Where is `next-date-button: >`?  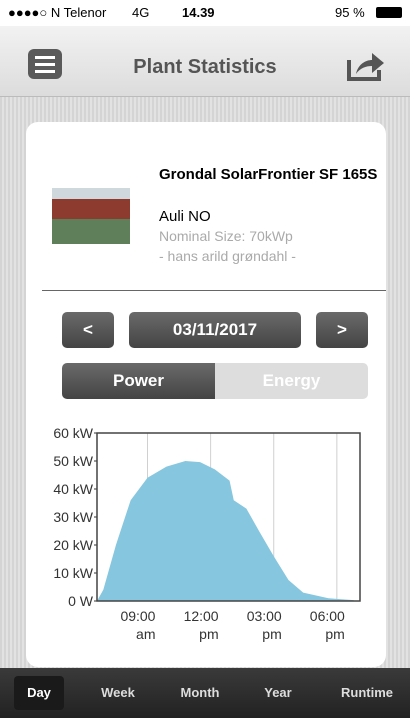
next-date-button: > is located at coordinates (342, 330).